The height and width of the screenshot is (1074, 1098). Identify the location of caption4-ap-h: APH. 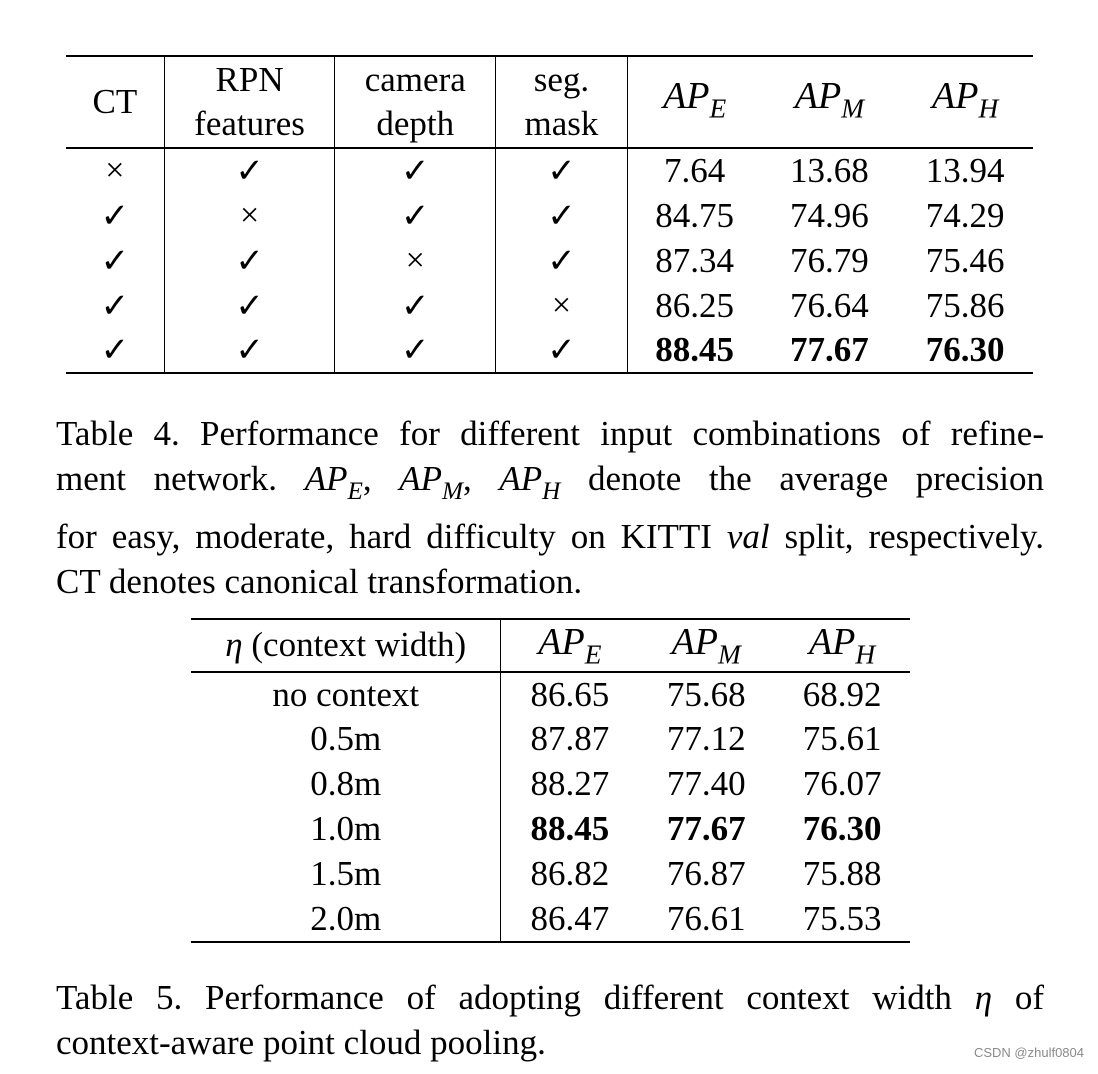
(530, 482).